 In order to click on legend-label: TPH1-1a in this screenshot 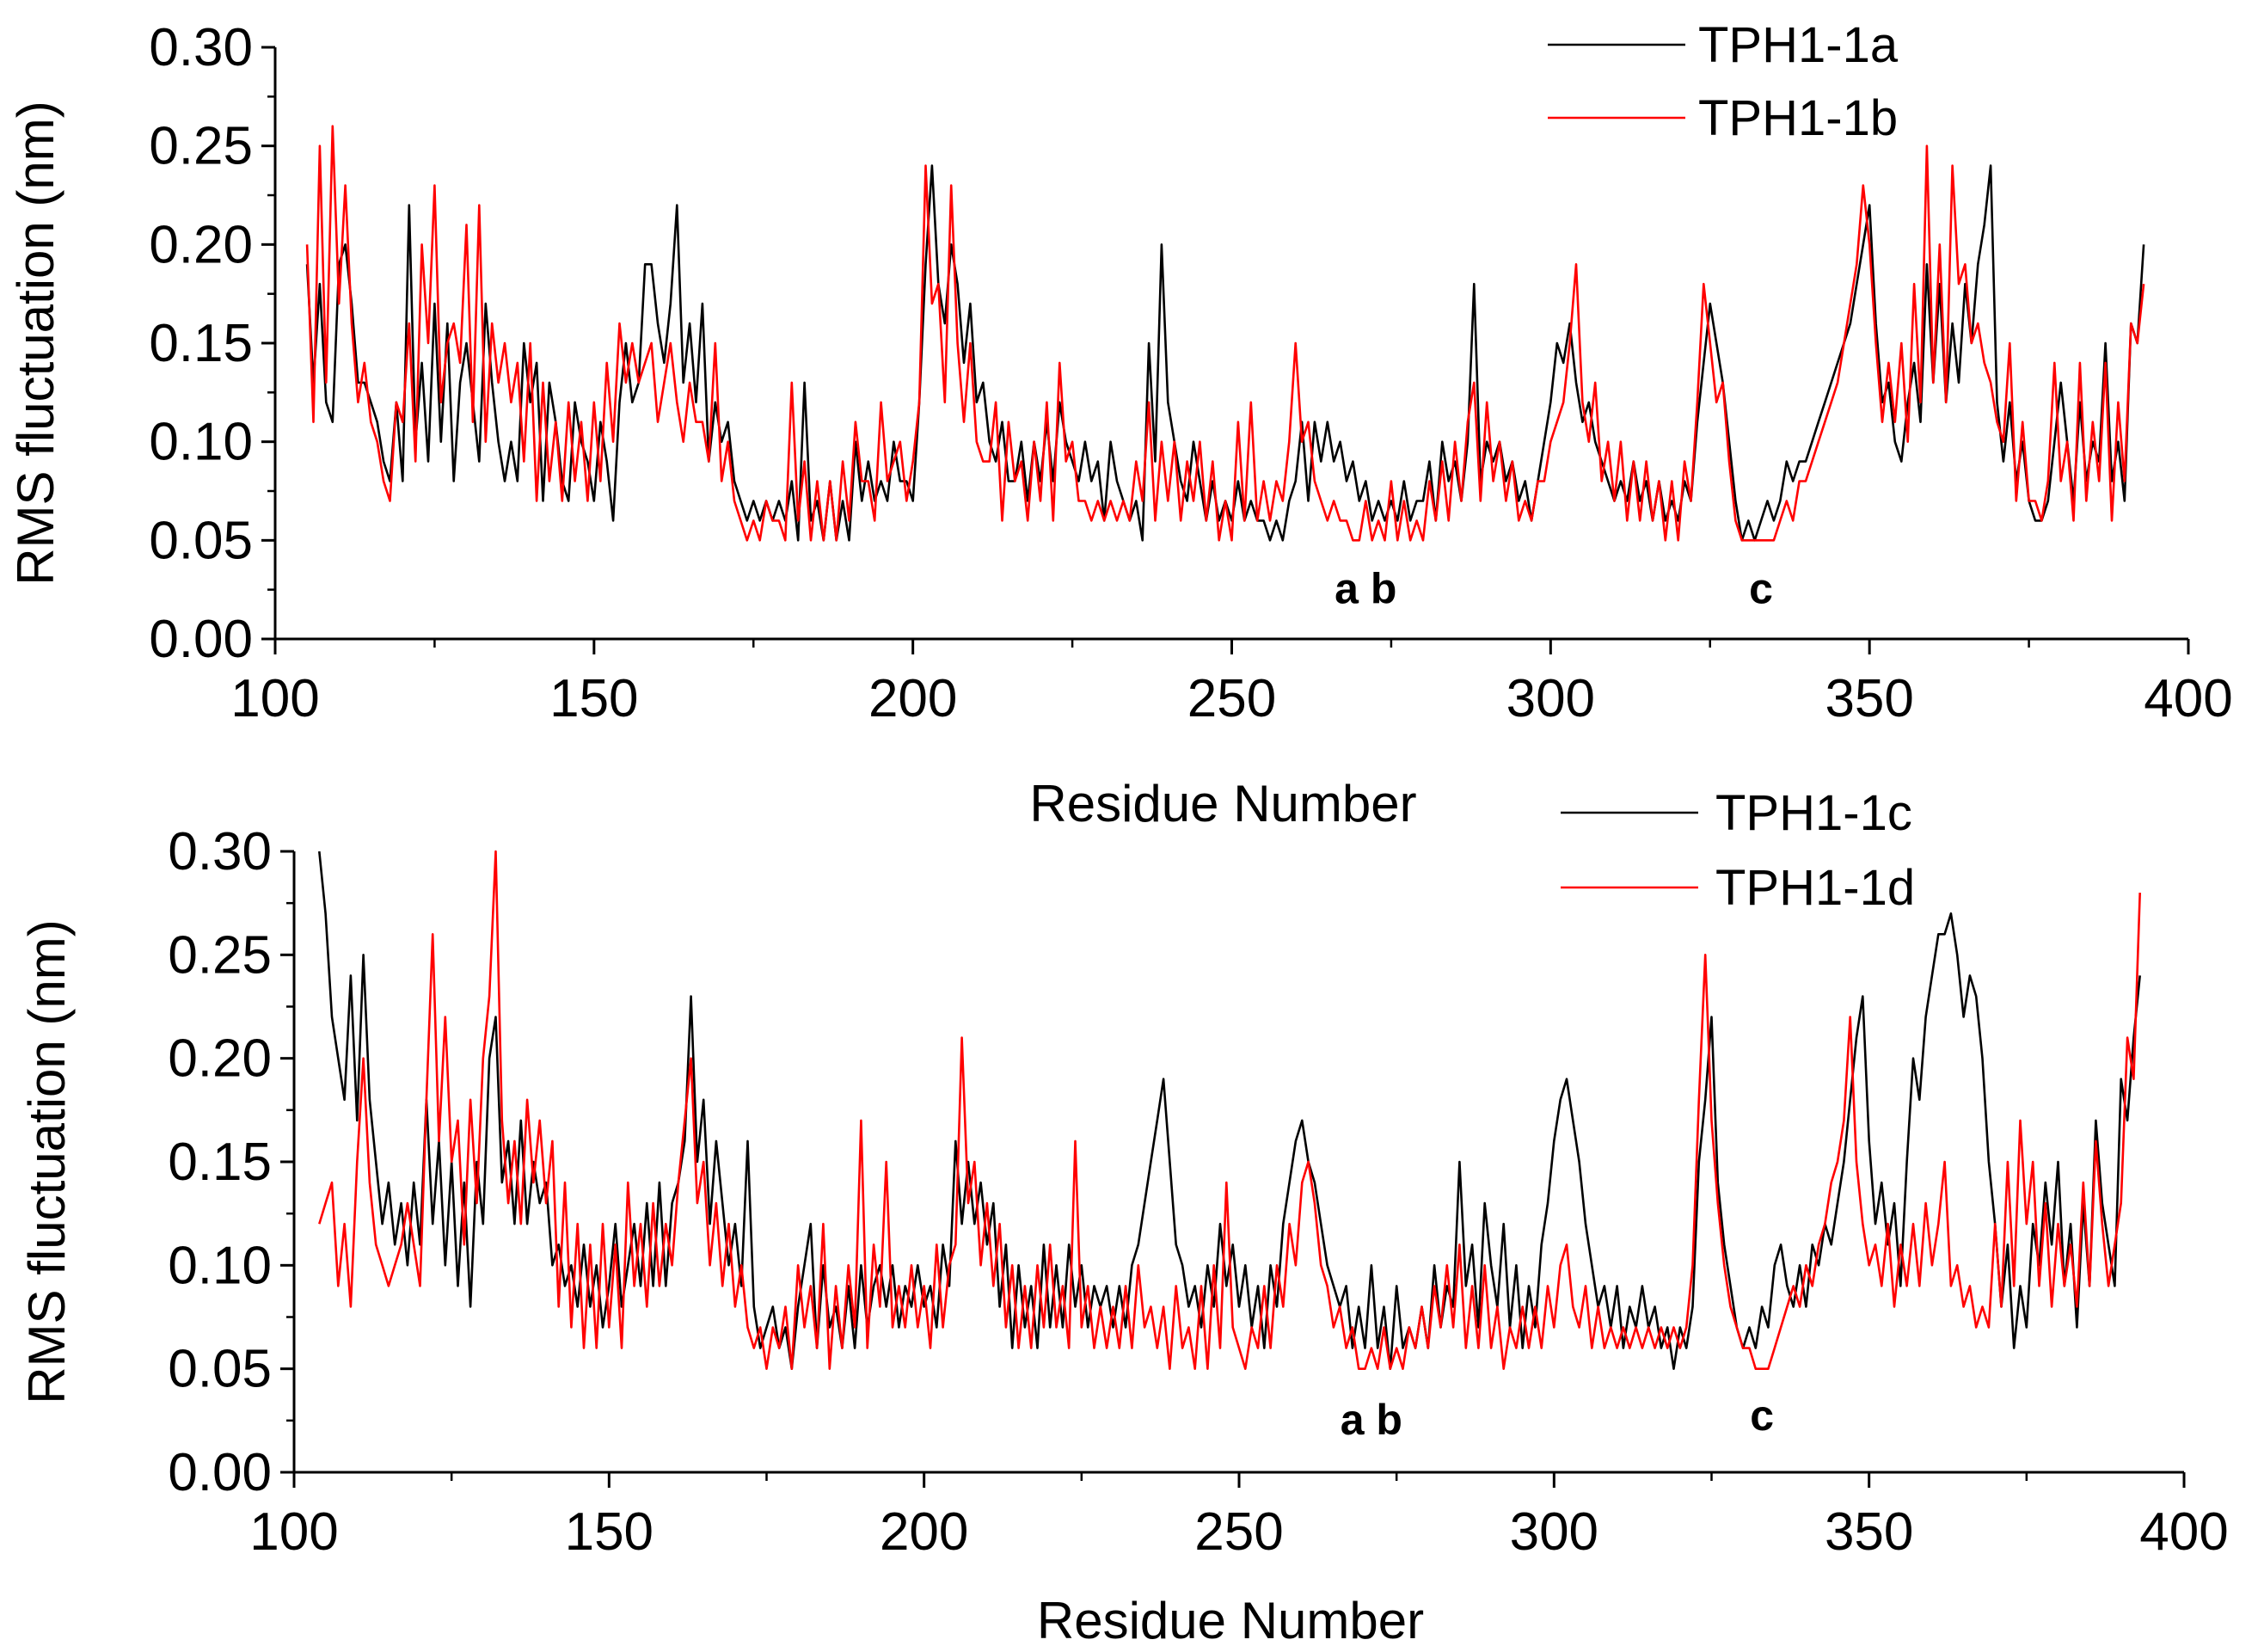, I will do `click(1798, 45)`.